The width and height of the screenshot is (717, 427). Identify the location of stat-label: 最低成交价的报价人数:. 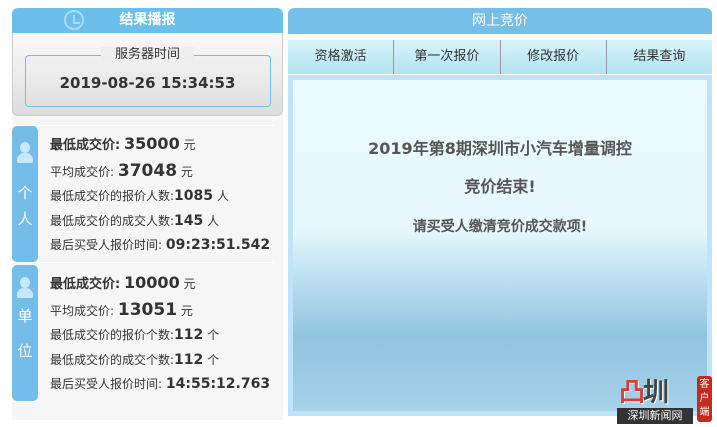
(112, 196).